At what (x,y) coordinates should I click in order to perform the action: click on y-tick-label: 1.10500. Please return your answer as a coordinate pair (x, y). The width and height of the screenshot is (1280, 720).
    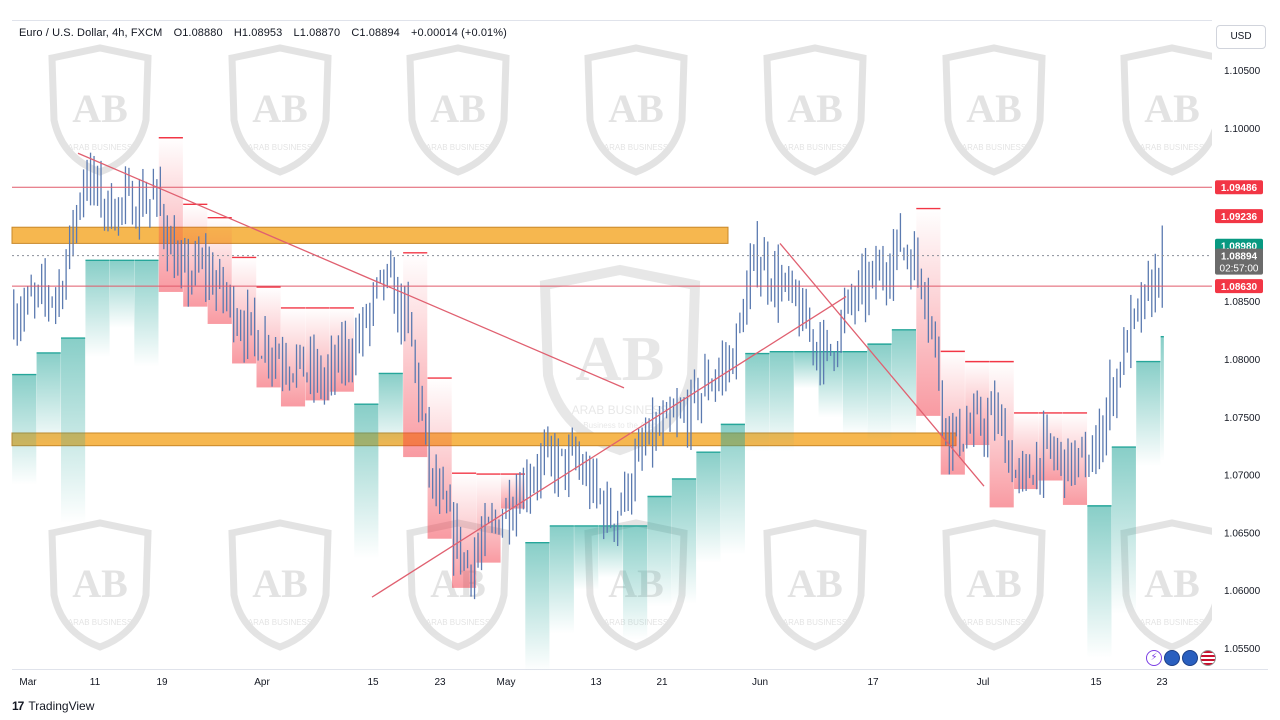
    Looking at the image, I should click on (1242, 71).